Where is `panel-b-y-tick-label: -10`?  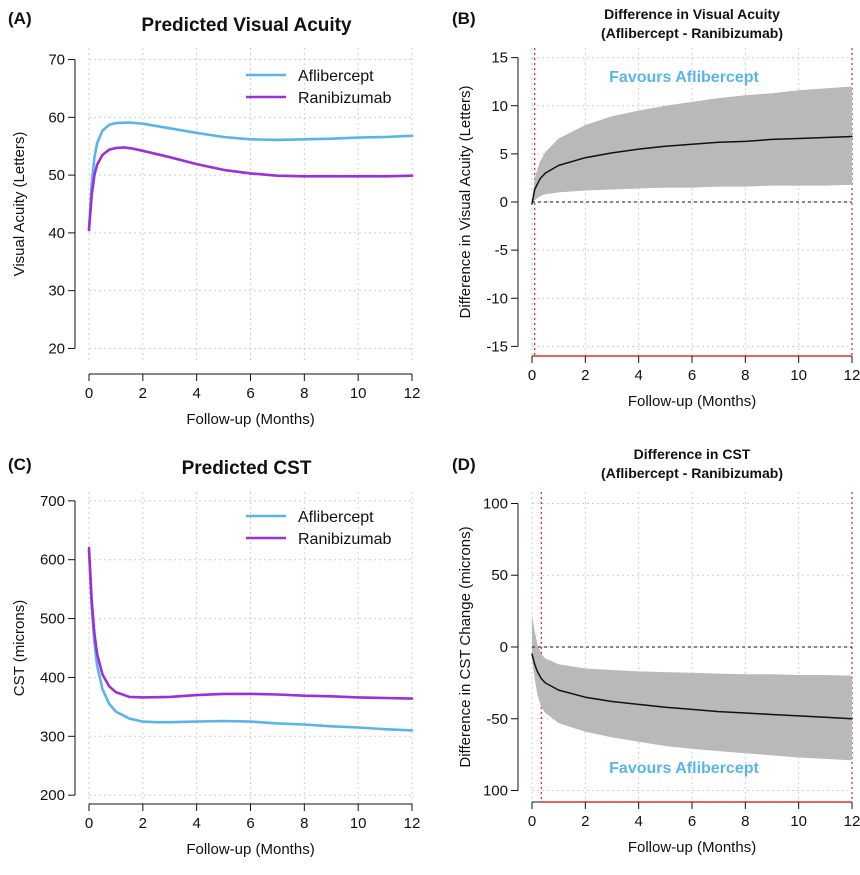 panel-b-y-tick-label: -10 is located at coordinates (497, 298).